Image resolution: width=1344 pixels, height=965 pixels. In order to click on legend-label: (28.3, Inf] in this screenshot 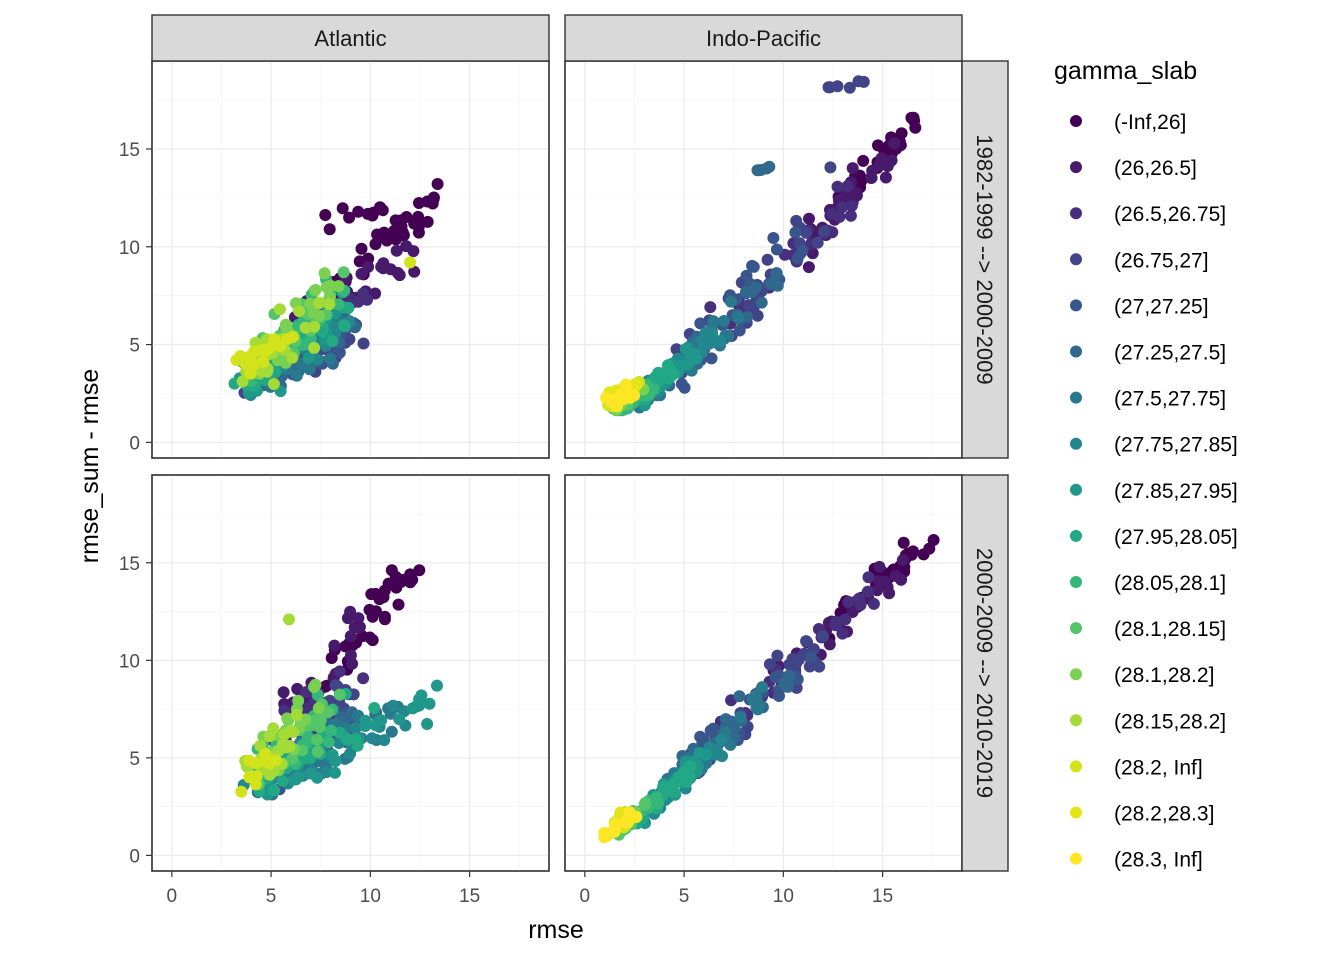, I will do `click(1158, 860)`.